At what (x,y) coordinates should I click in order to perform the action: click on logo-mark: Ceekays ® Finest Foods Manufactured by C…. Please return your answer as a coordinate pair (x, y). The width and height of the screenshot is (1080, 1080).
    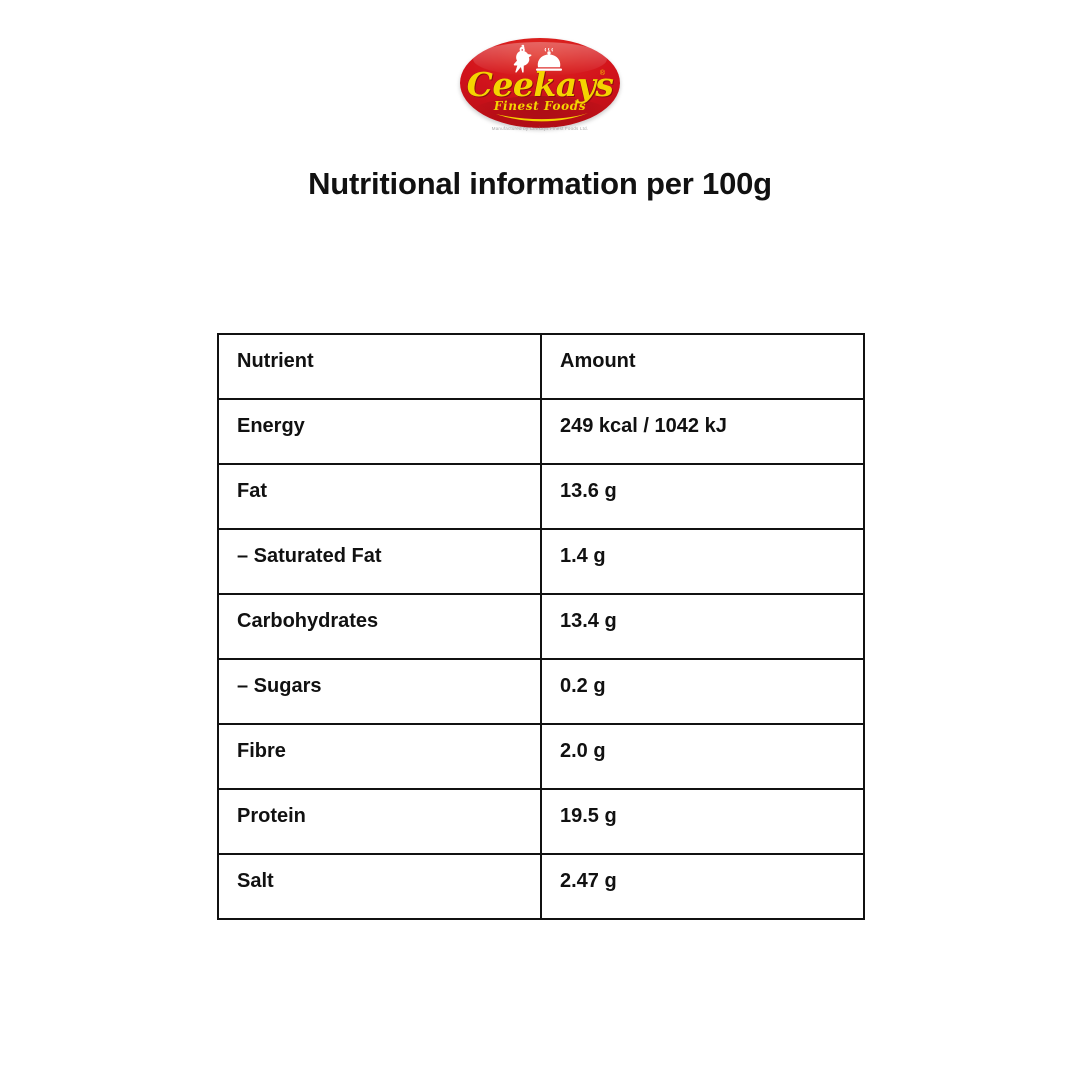
    Looking at the image, I should click on (540, 82).